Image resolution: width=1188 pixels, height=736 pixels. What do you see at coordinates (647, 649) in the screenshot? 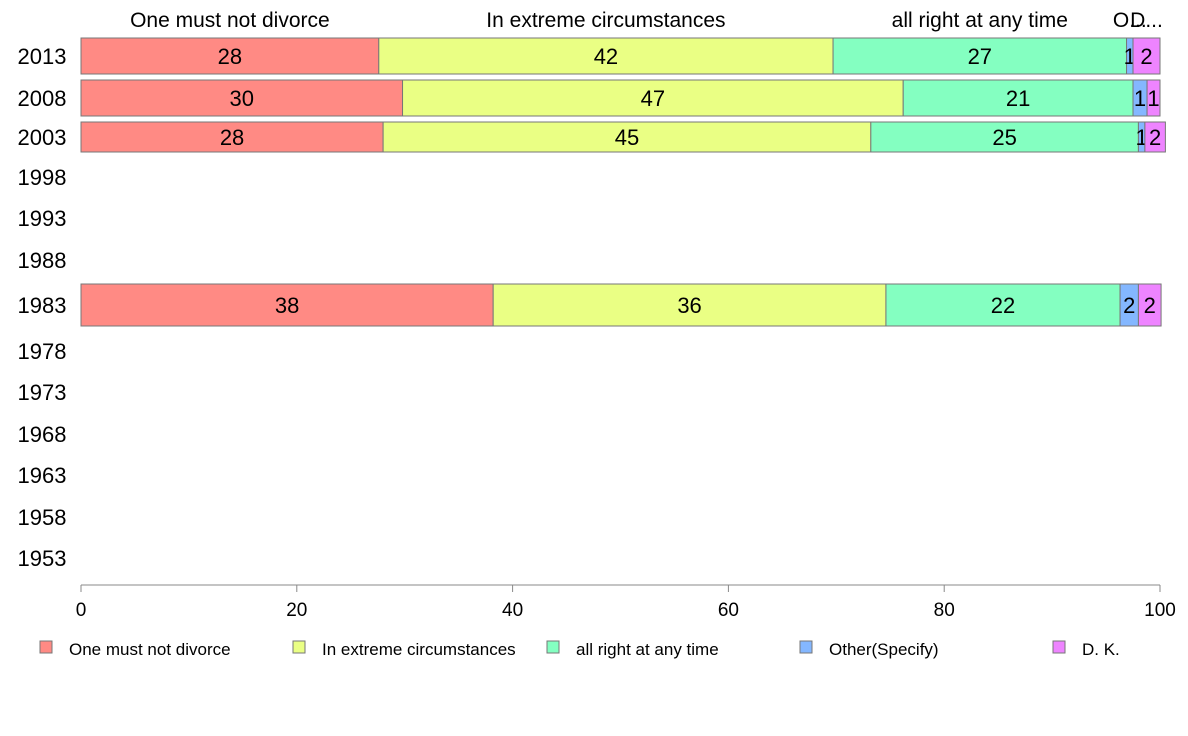
I see `legend-label: all right at any time` at bounding box center [647, 649].